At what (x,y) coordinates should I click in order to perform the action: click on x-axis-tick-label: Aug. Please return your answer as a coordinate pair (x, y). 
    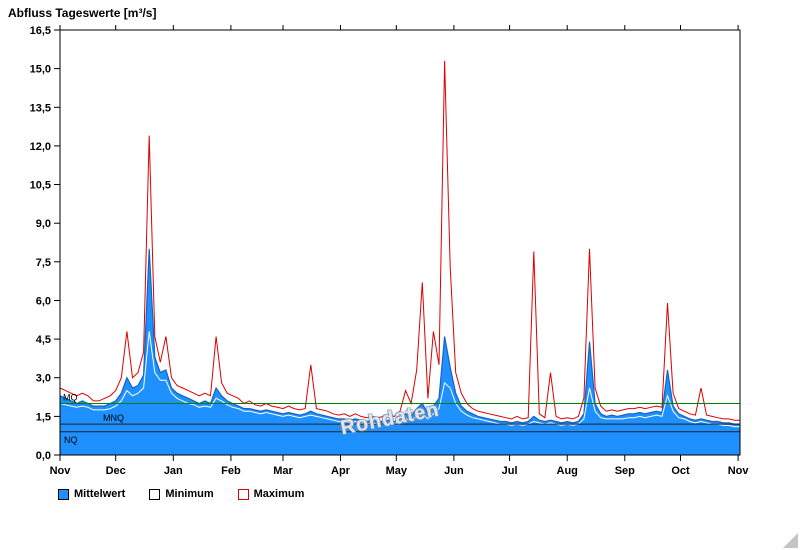
    Looking at the image, I should click on (567, 471).